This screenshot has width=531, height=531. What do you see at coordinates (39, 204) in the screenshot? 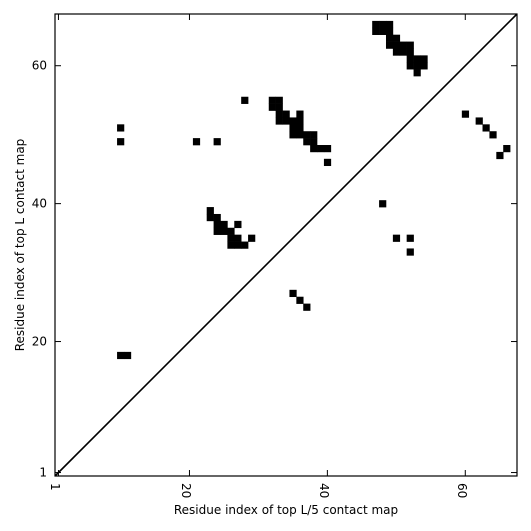
I see `y-tick-label: 40` at bounding box center [39, 204].